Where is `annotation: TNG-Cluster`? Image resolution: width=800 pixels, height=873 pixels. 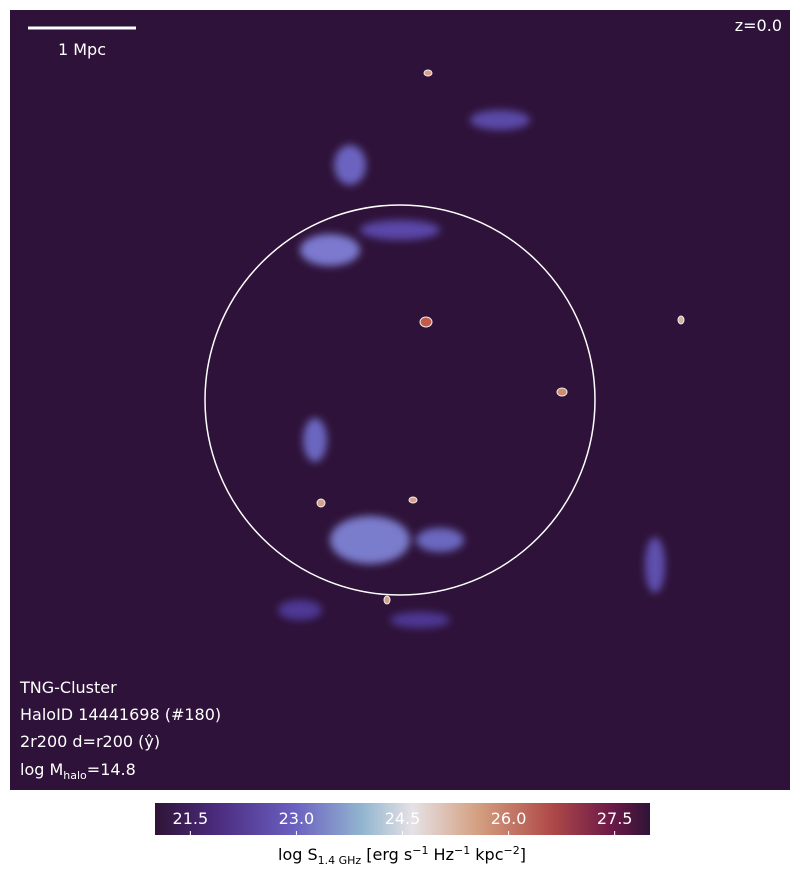
annotation: TNG-Cluster is located at coordinates (68, 687).